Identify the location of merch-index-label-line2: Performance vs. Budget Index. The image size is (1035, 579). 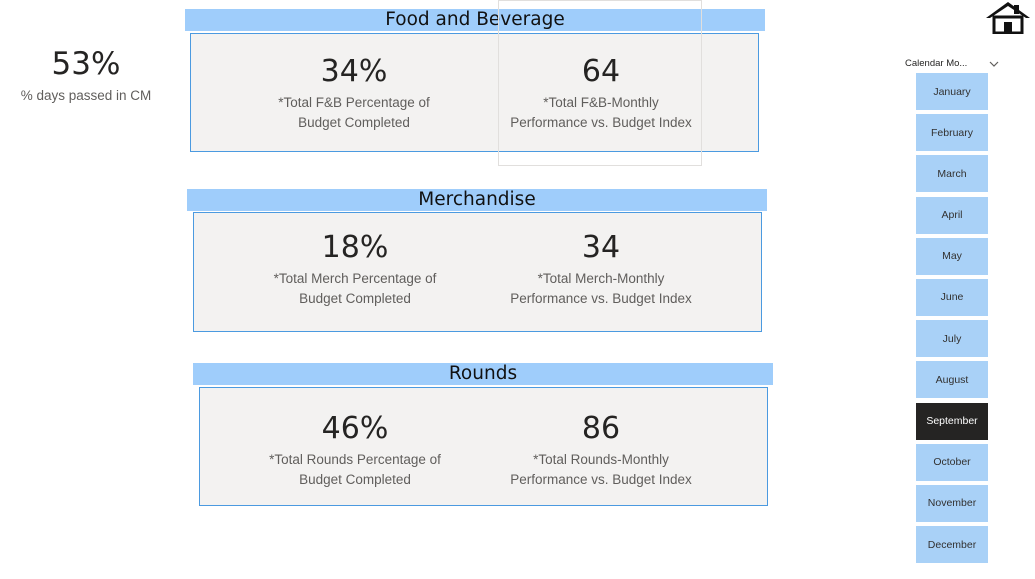
(601, 298).